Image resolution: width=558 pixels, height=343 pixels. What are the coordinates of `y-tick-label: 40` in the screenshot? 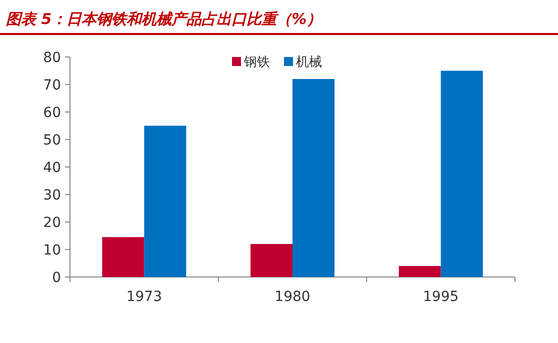 It's located at (52, 168).